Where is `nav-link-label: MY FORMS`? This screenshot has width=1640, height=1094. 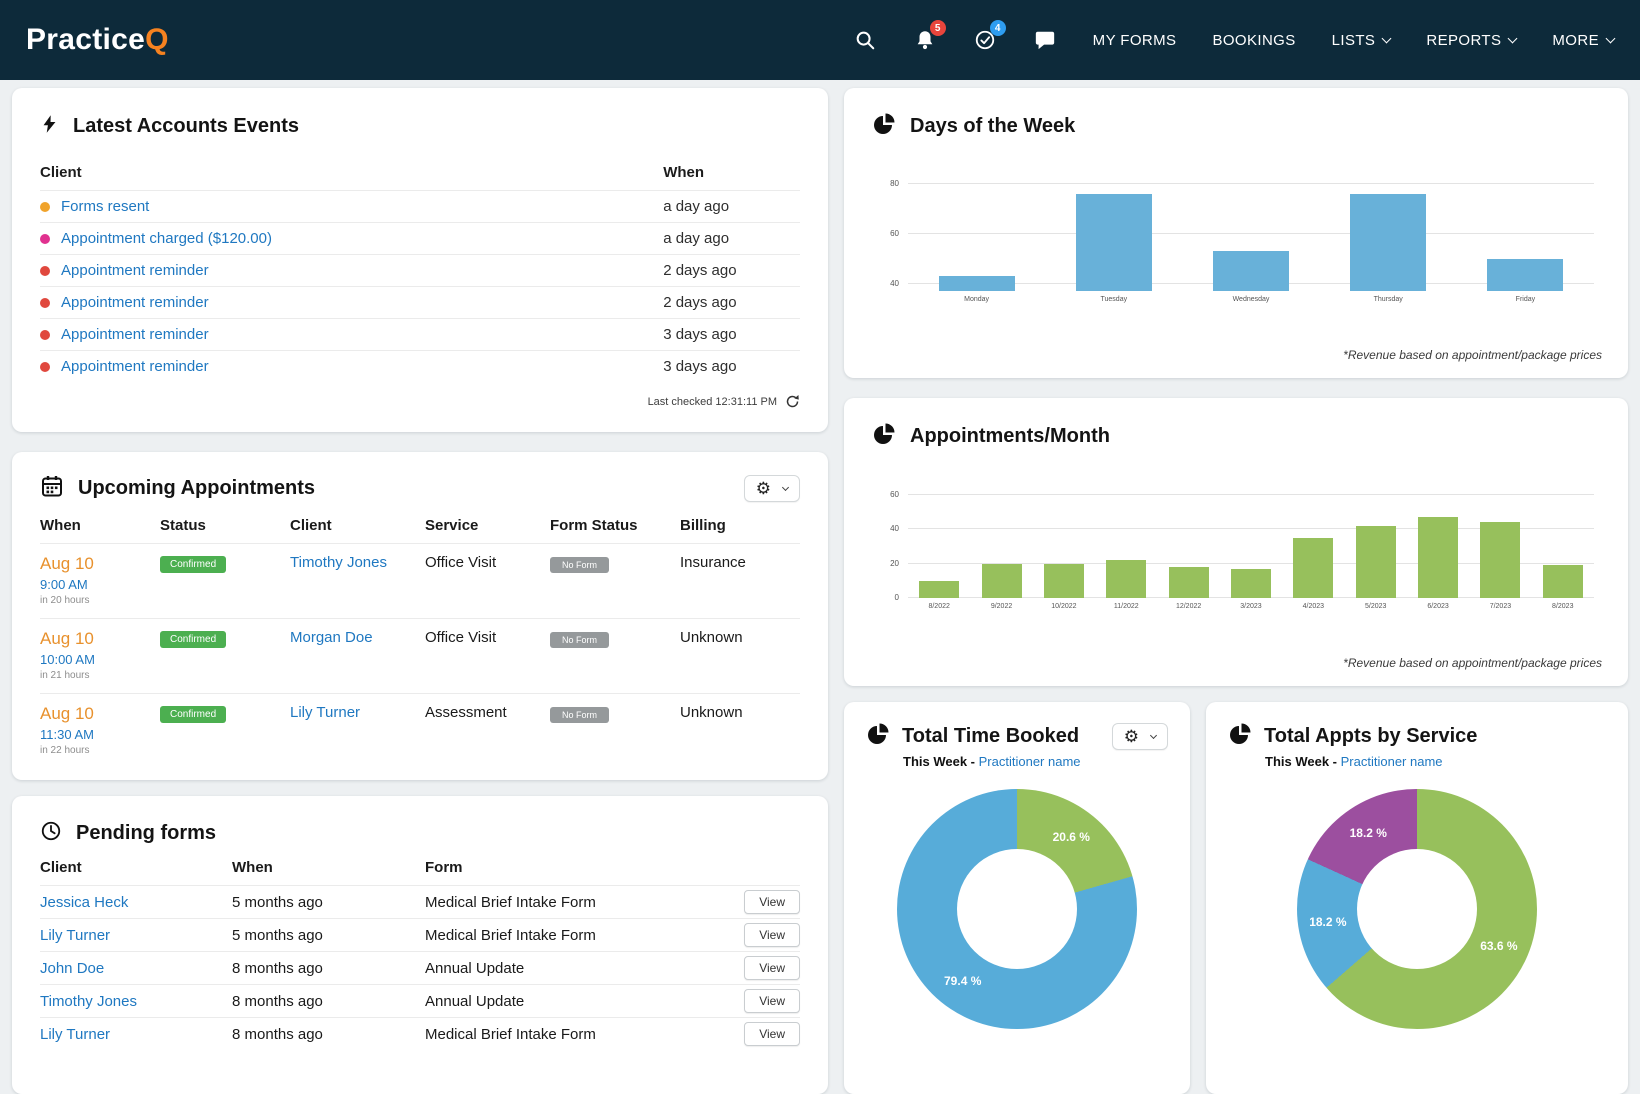 nav-link-label: MY FORMS is located at coordinates (1134, 40).